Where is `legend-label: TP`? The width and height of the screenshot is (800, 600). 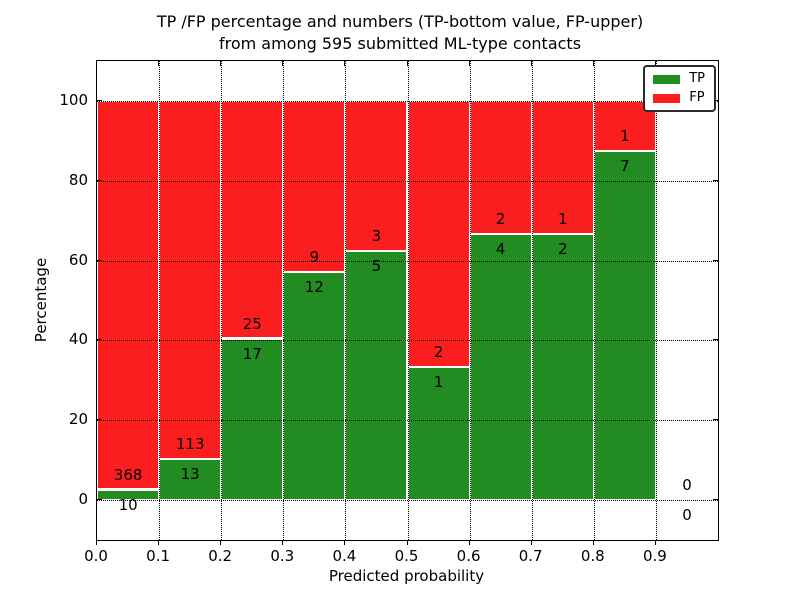
legend-label: TP is located at coordinates (697, 78).